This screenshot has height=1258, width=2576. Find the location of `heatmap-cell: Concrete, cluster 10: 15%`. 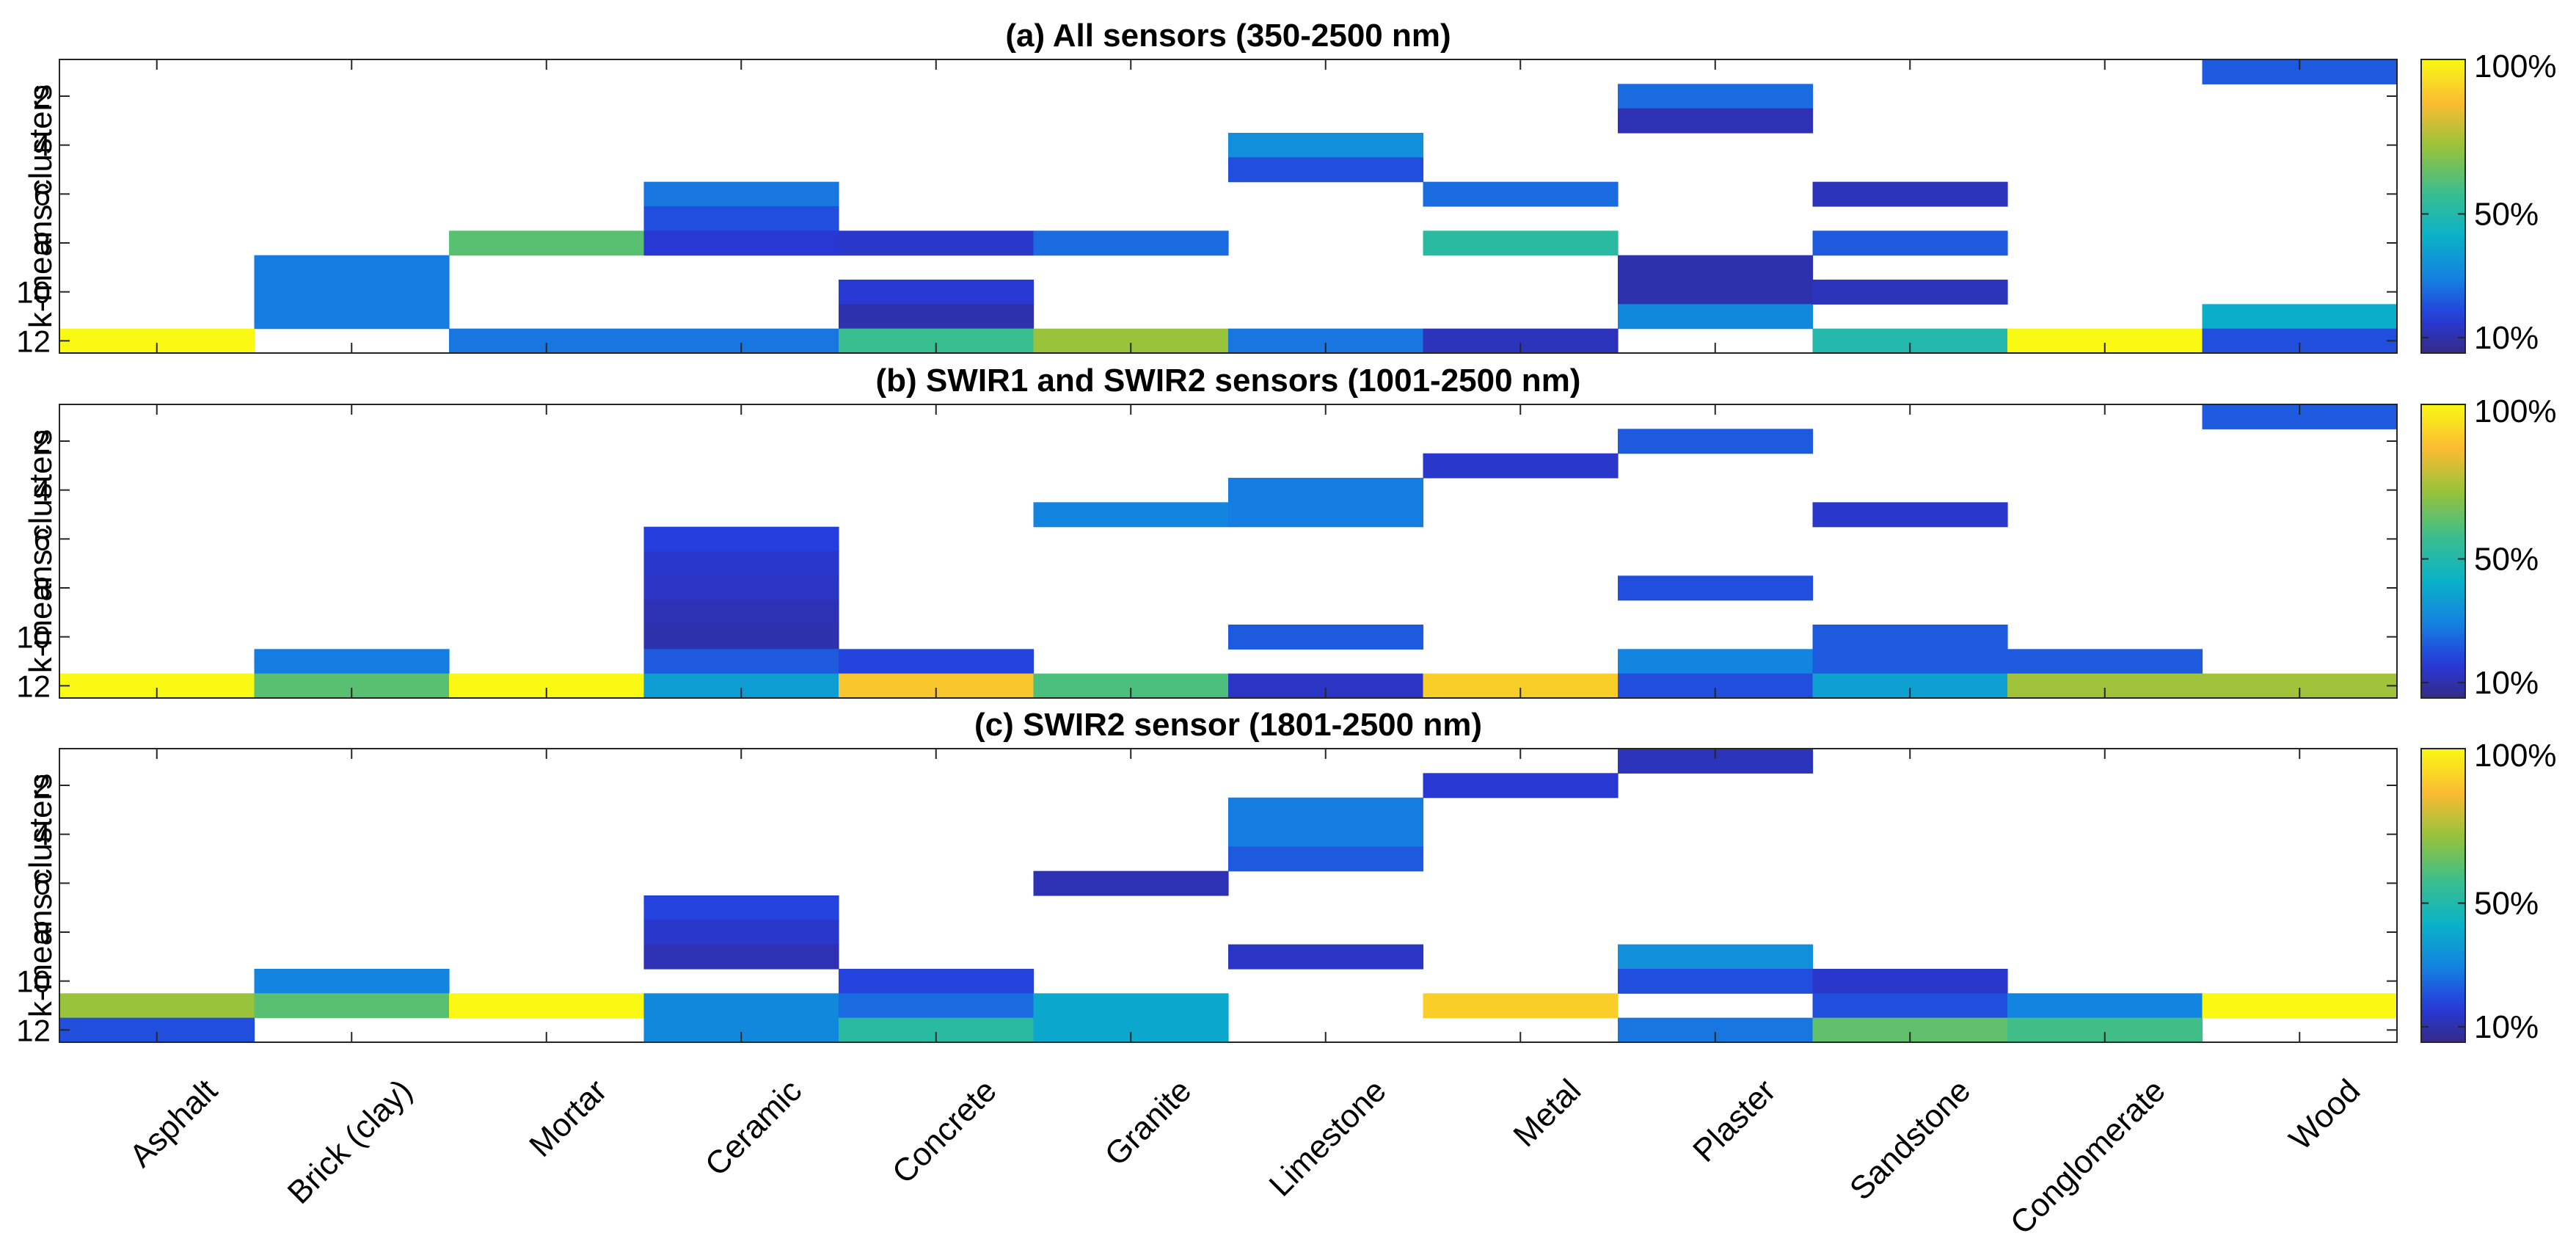

heatmap-cell: Concrete, cluster 10: 15% is located at coordinates (937, 292).